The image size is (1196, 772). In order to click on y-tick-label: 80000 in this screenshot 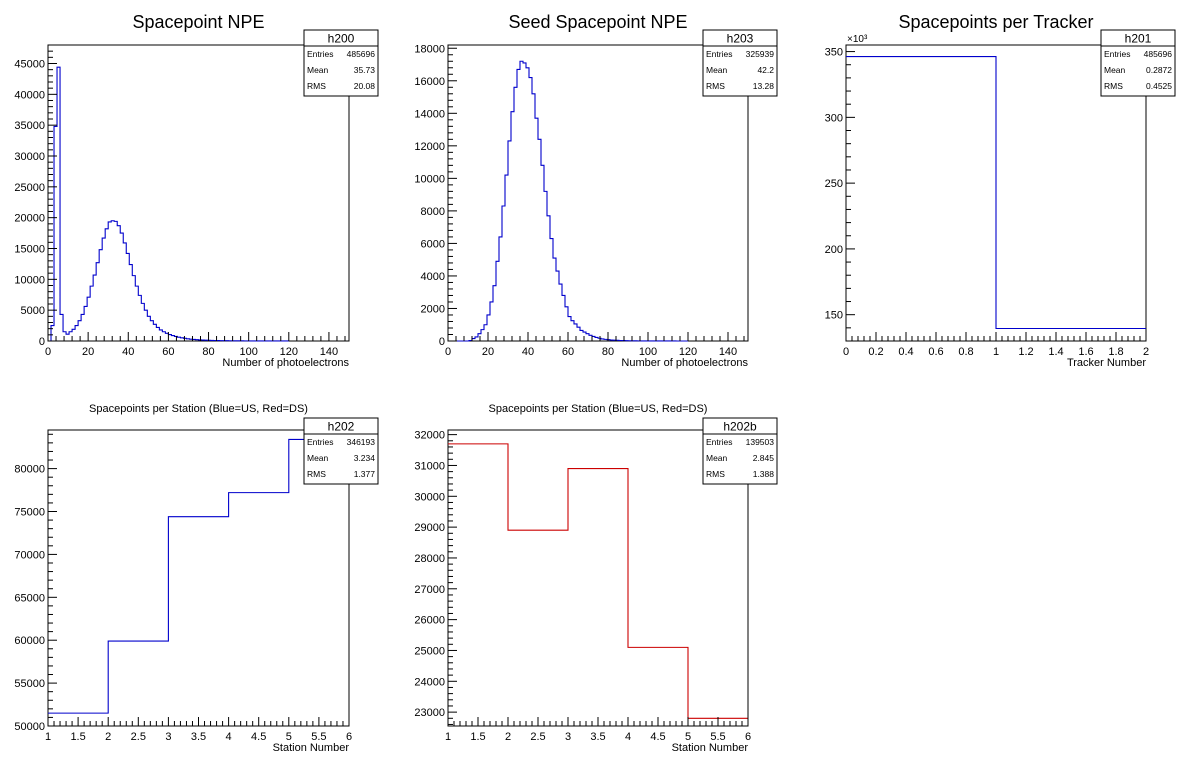, I will do `click(29, 470)`.